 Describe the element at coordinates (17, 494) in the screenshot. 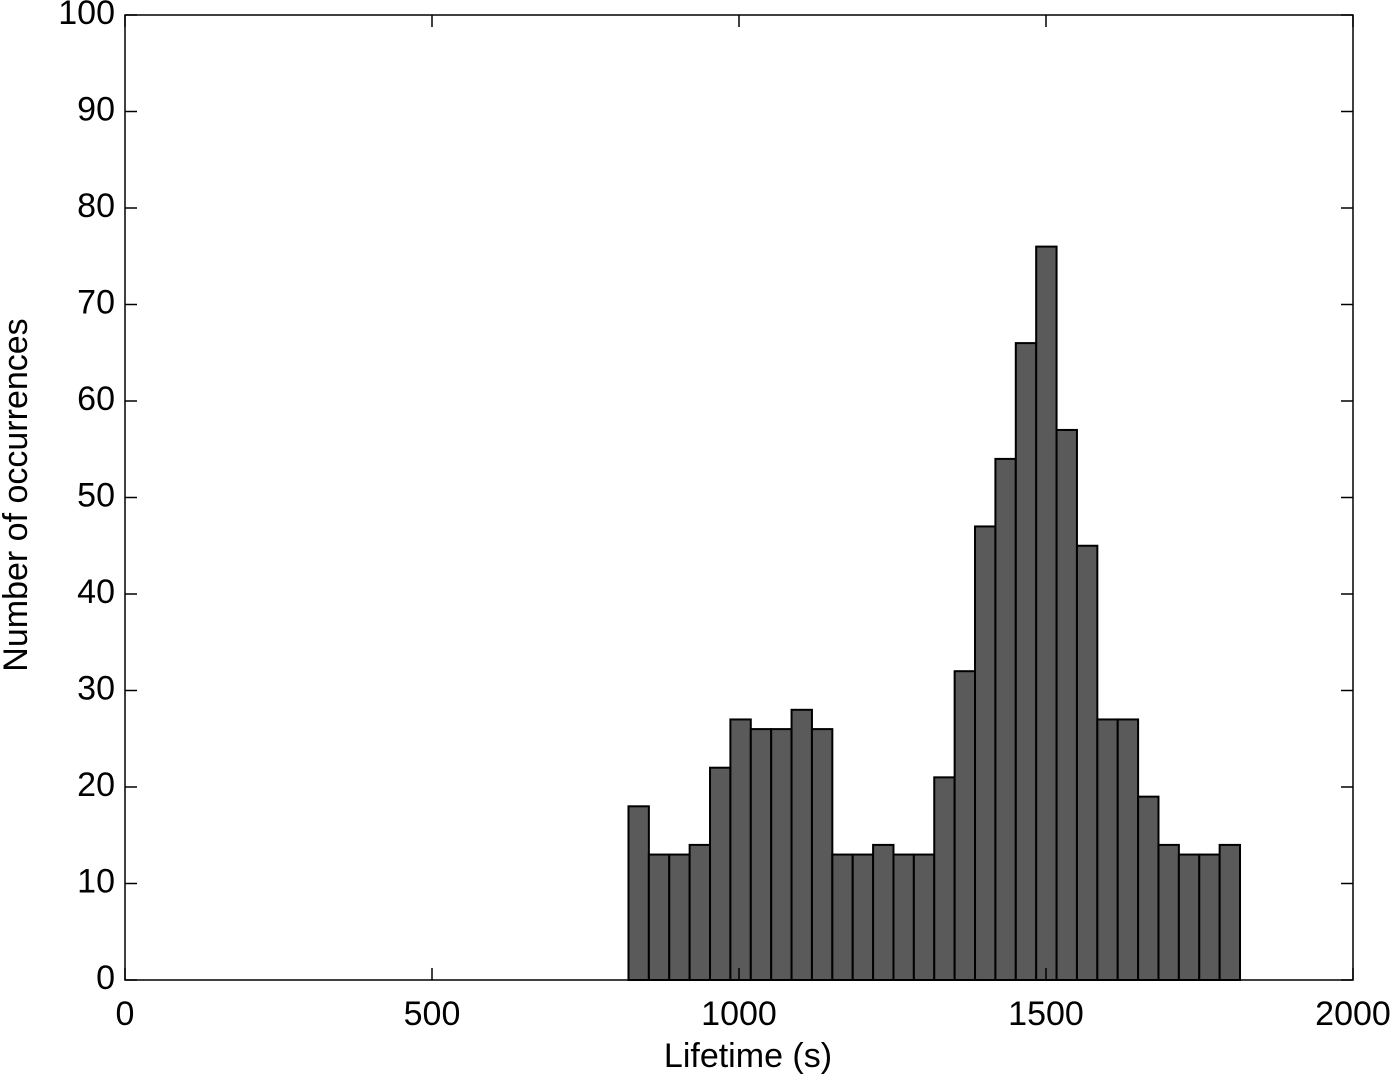

I see `y-axis-label: Number of occurrences` at that location.